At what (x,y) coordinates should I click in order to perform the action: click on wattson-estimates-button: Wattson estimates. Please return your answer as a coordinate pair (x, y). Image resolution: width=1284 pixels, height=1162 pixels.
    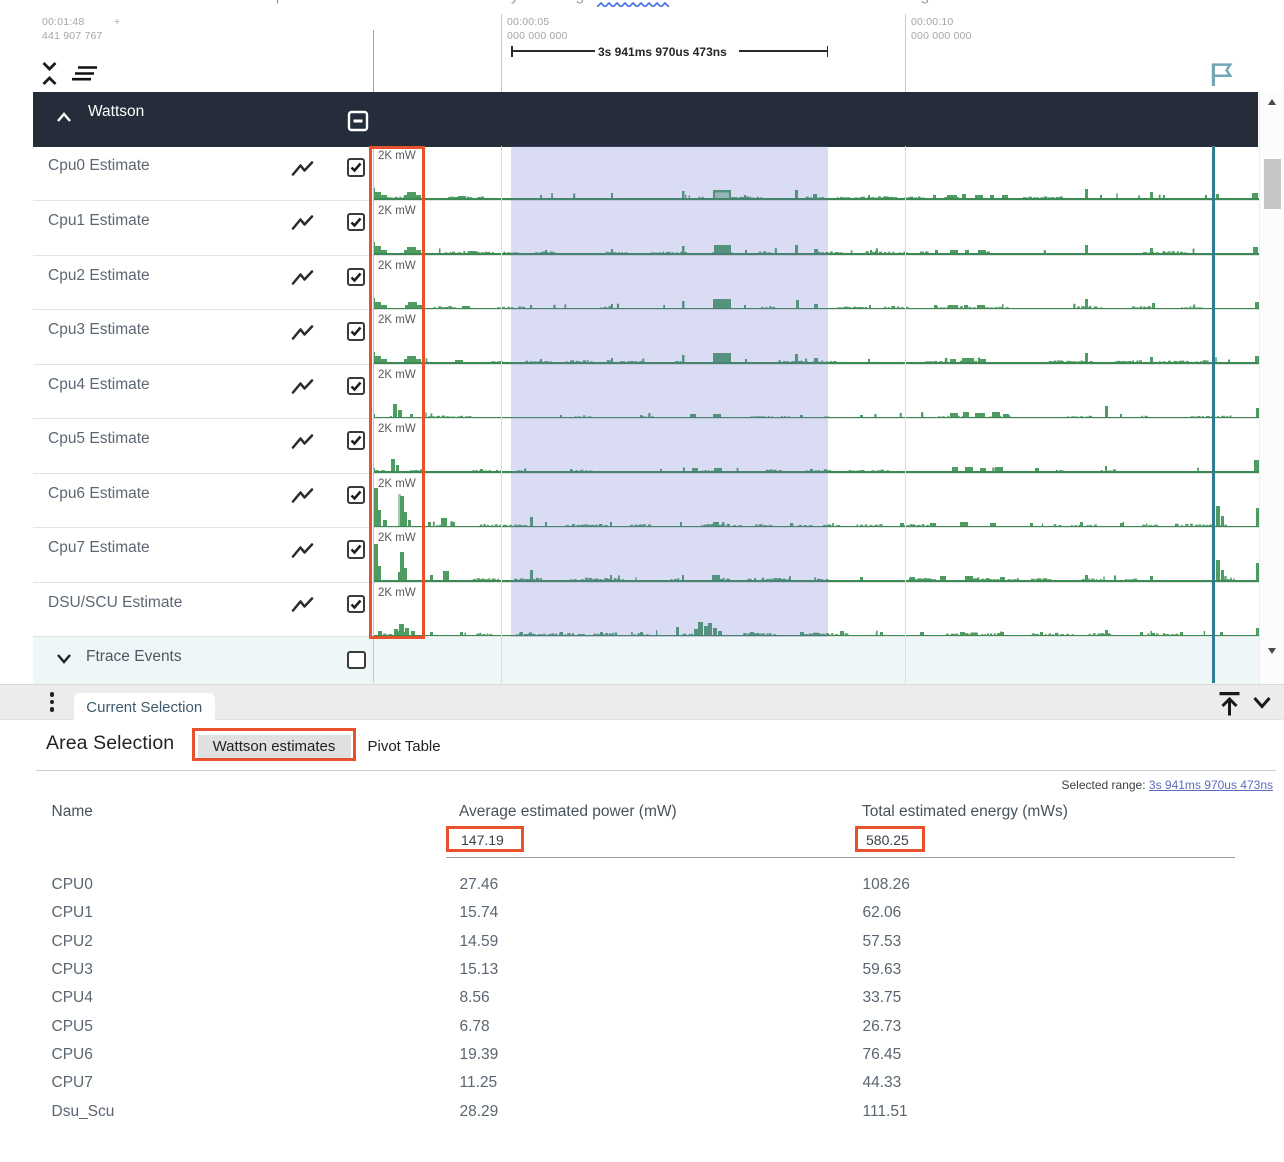
    Looking at the image, I should click on (274, 746).